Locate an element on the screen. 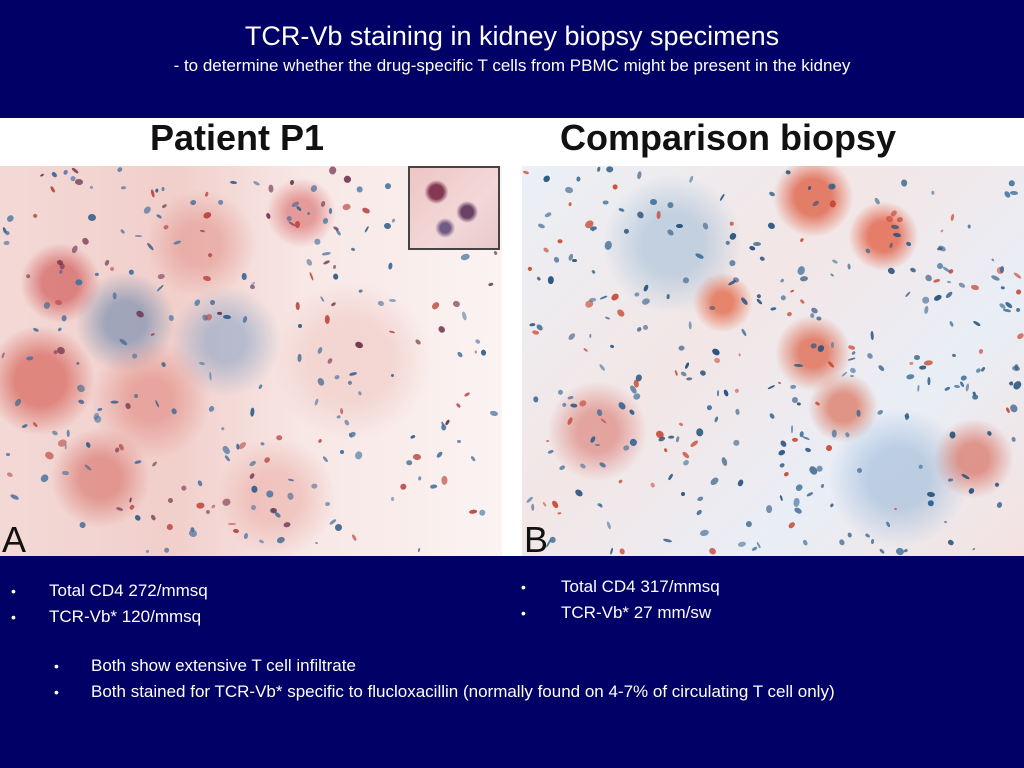 This screenshot has width=1024, height=768. panel-a-letter: A is located at coordinates (14, 538).